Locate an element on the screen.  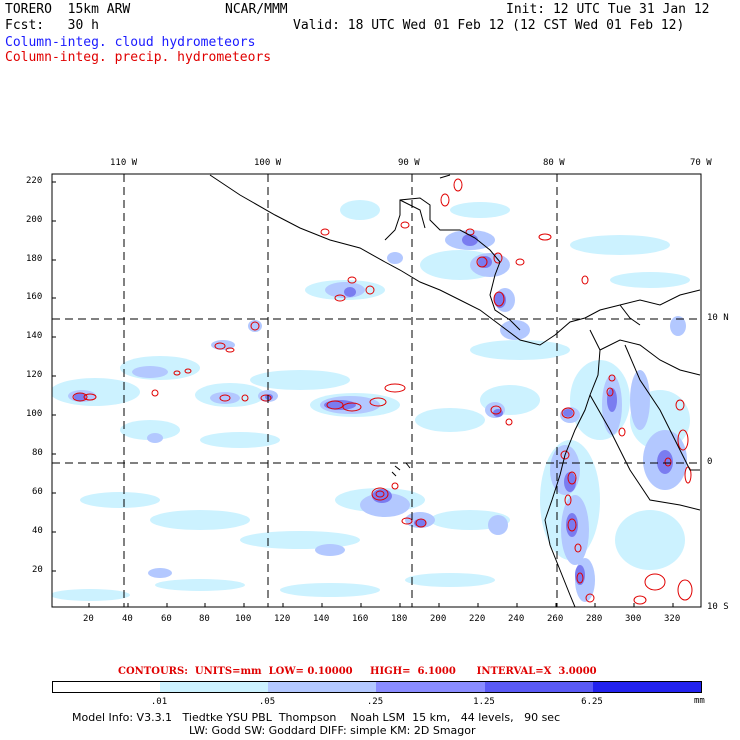
lat-label-10n: 10 N is located at coordinates (718, 318).